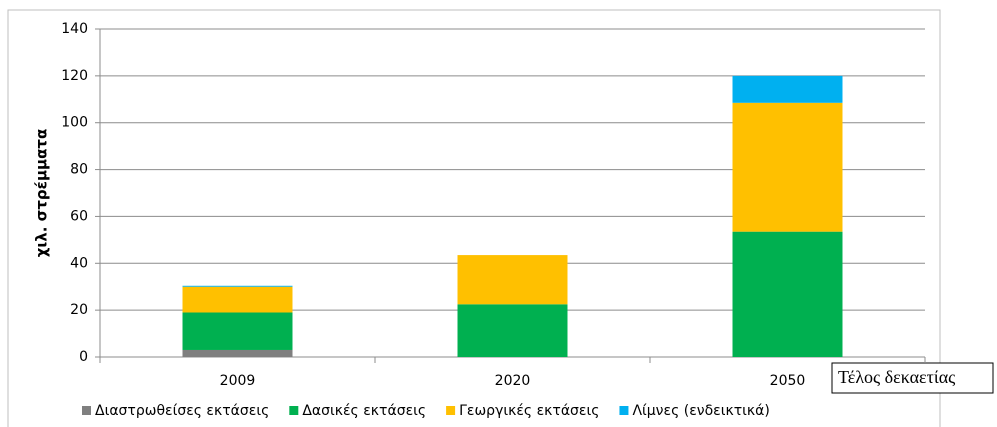  Describe the element at coordinates (79, 310) in the screenshot. I see `y-tick-label: 20` at that location.